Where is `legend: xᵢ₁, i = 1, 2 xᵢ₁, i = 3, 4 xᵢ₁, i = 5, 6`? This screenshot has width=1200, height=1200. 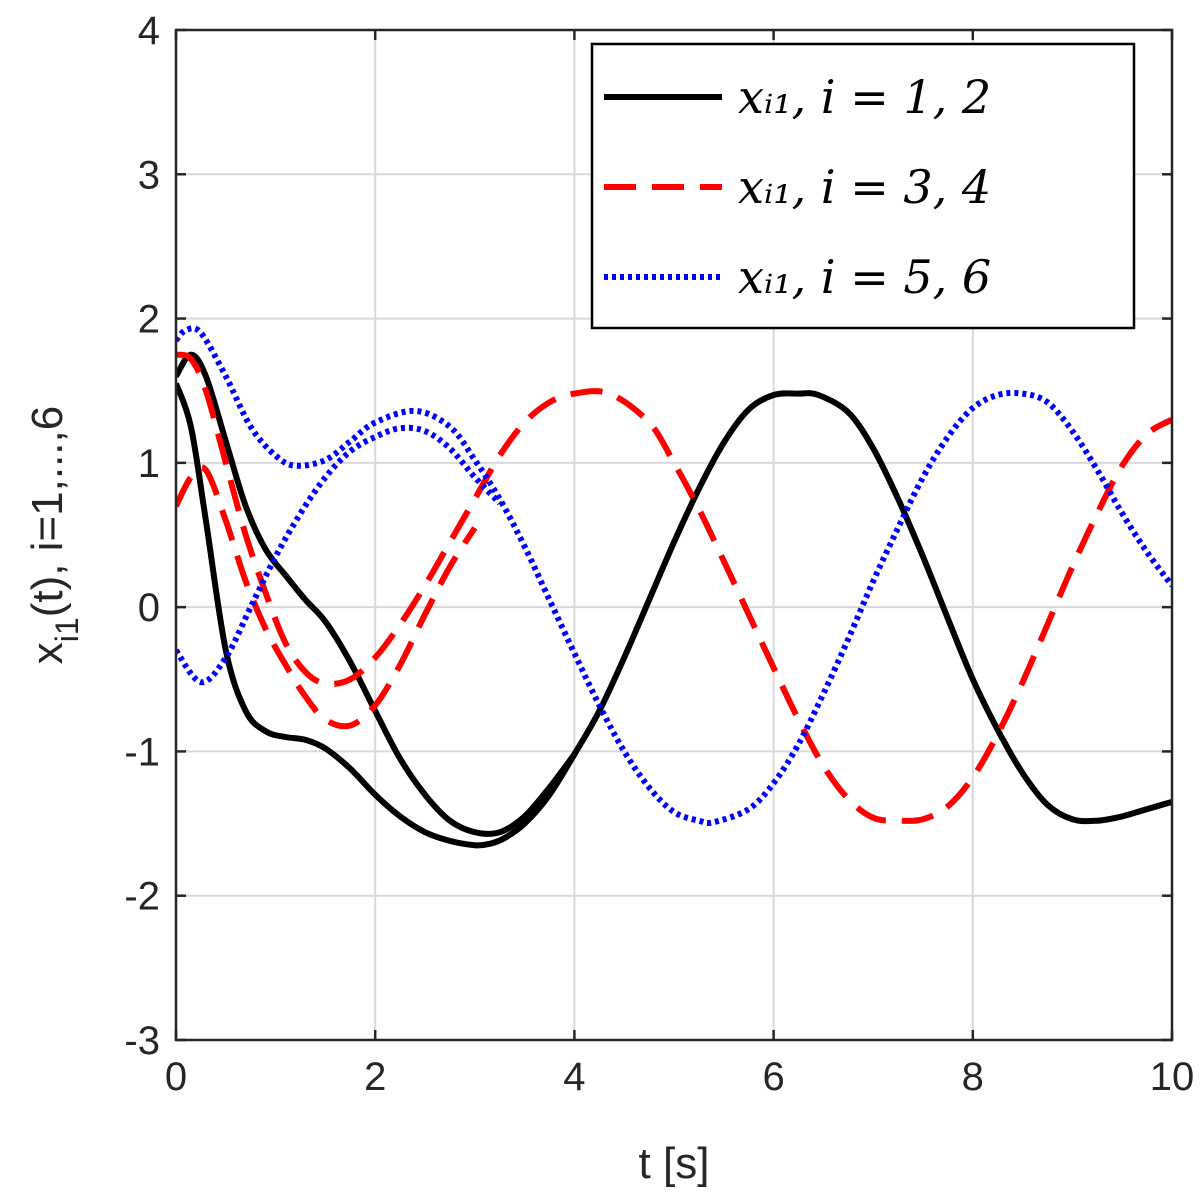
legend: xᵢ₁, i = 1, 2 xᵢ₁, i = 3, 4 xᵢ₁, i = 5, 6 is located at coordinates (863, 186).